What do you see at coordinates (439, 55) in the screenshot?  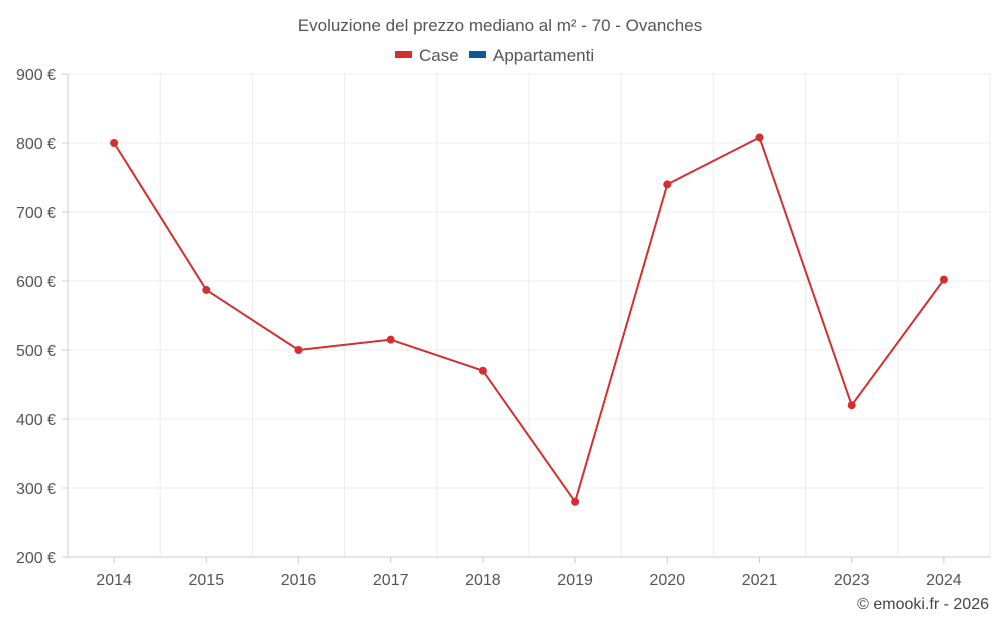 I see `legend-label-case: Case` at bounding box center [439, 55].